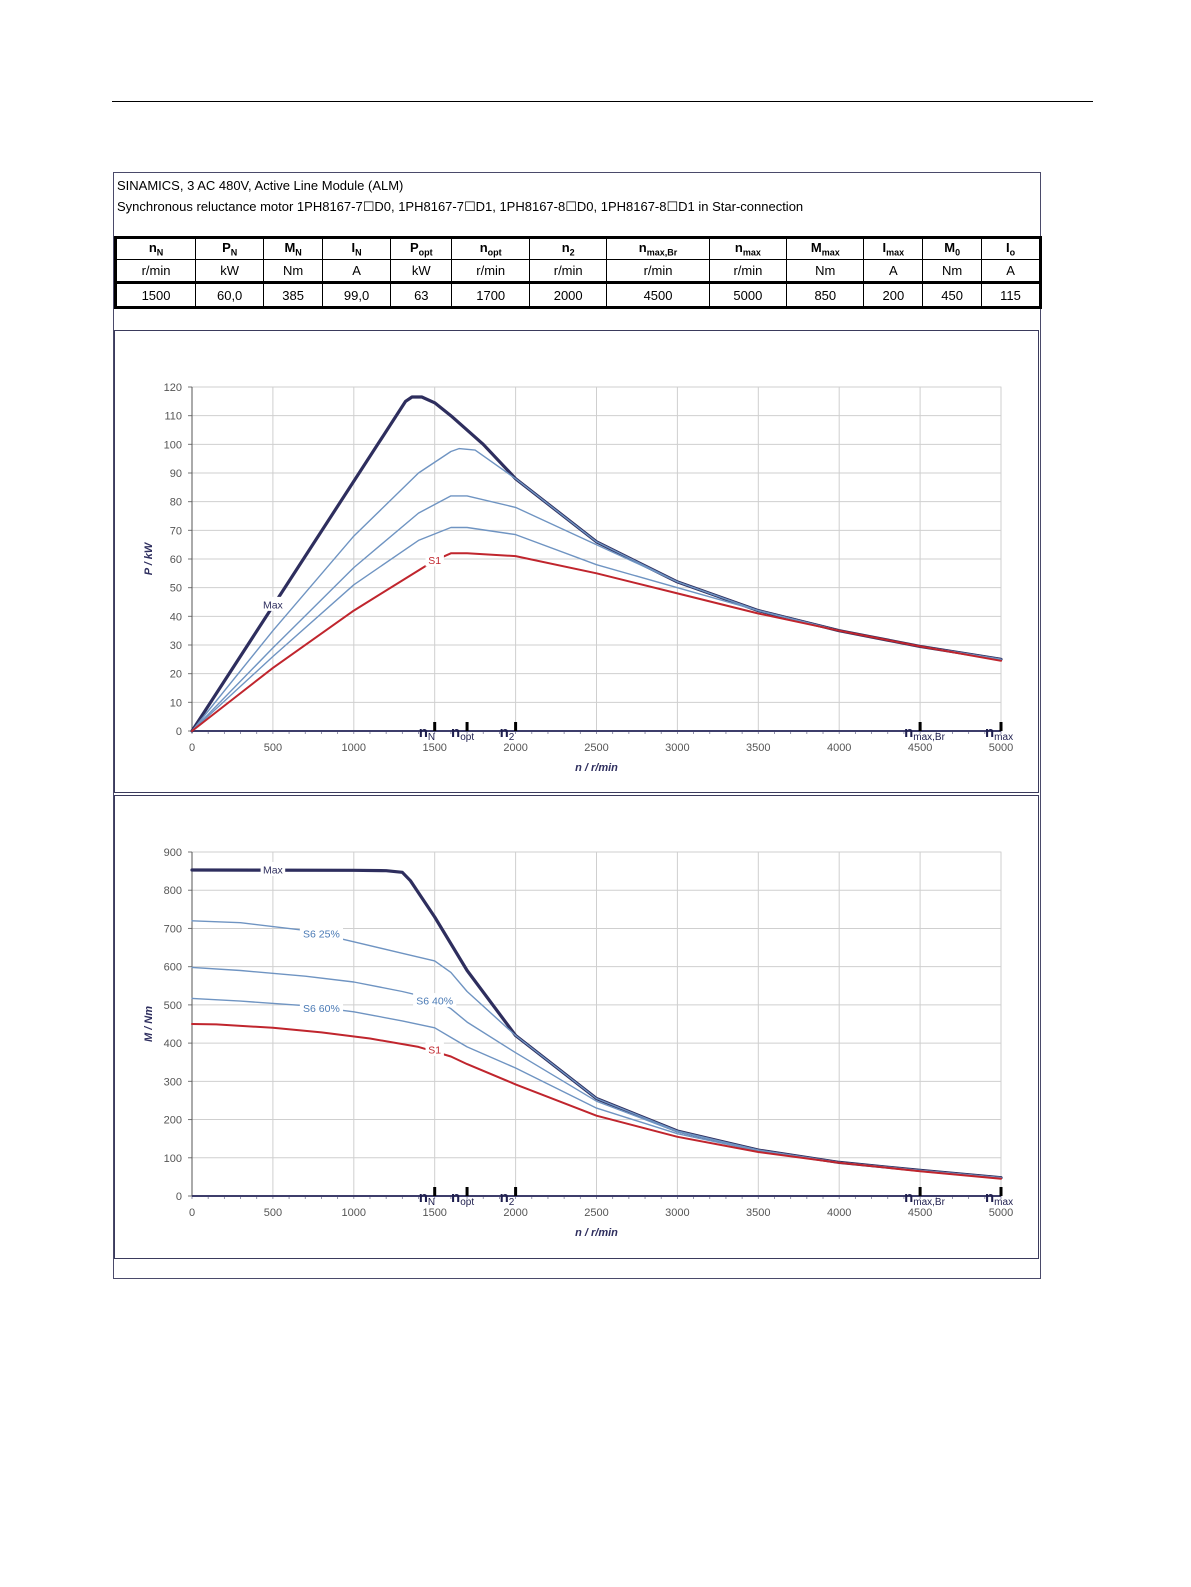  What do you see at coordinates (357, 271) in the screenshot?
I see `spec-unit-3: A` at bounding box center [357, 271].